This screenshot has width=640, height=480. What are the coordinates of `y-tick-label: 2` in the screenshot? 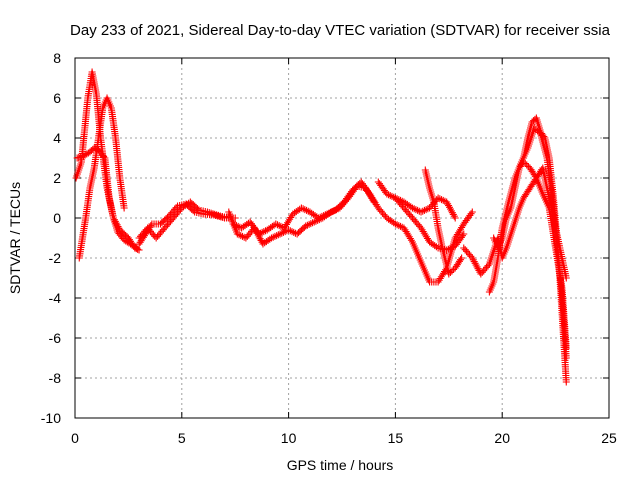 It's located at (57, 178).